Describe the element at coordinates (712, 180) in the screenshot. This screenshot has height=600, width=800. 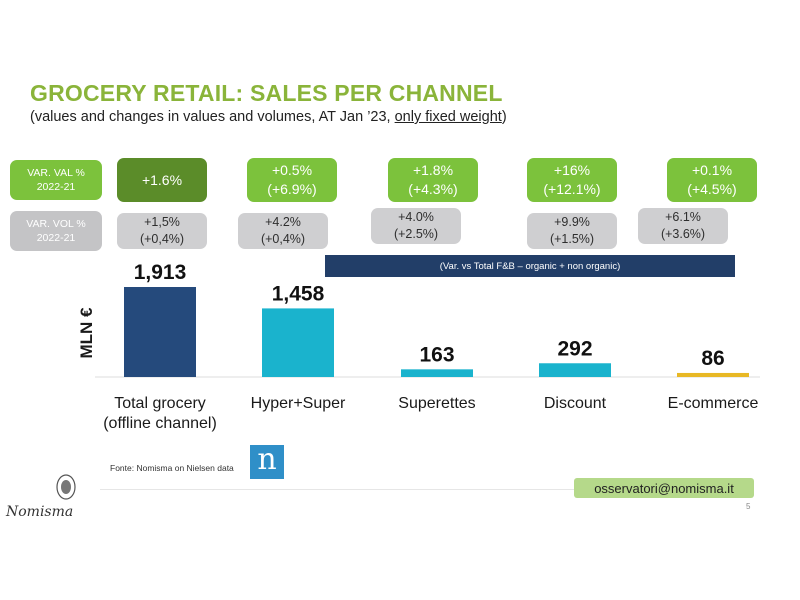
I see `var-val-box-5: +0.1% (+4.5%)` at that location.